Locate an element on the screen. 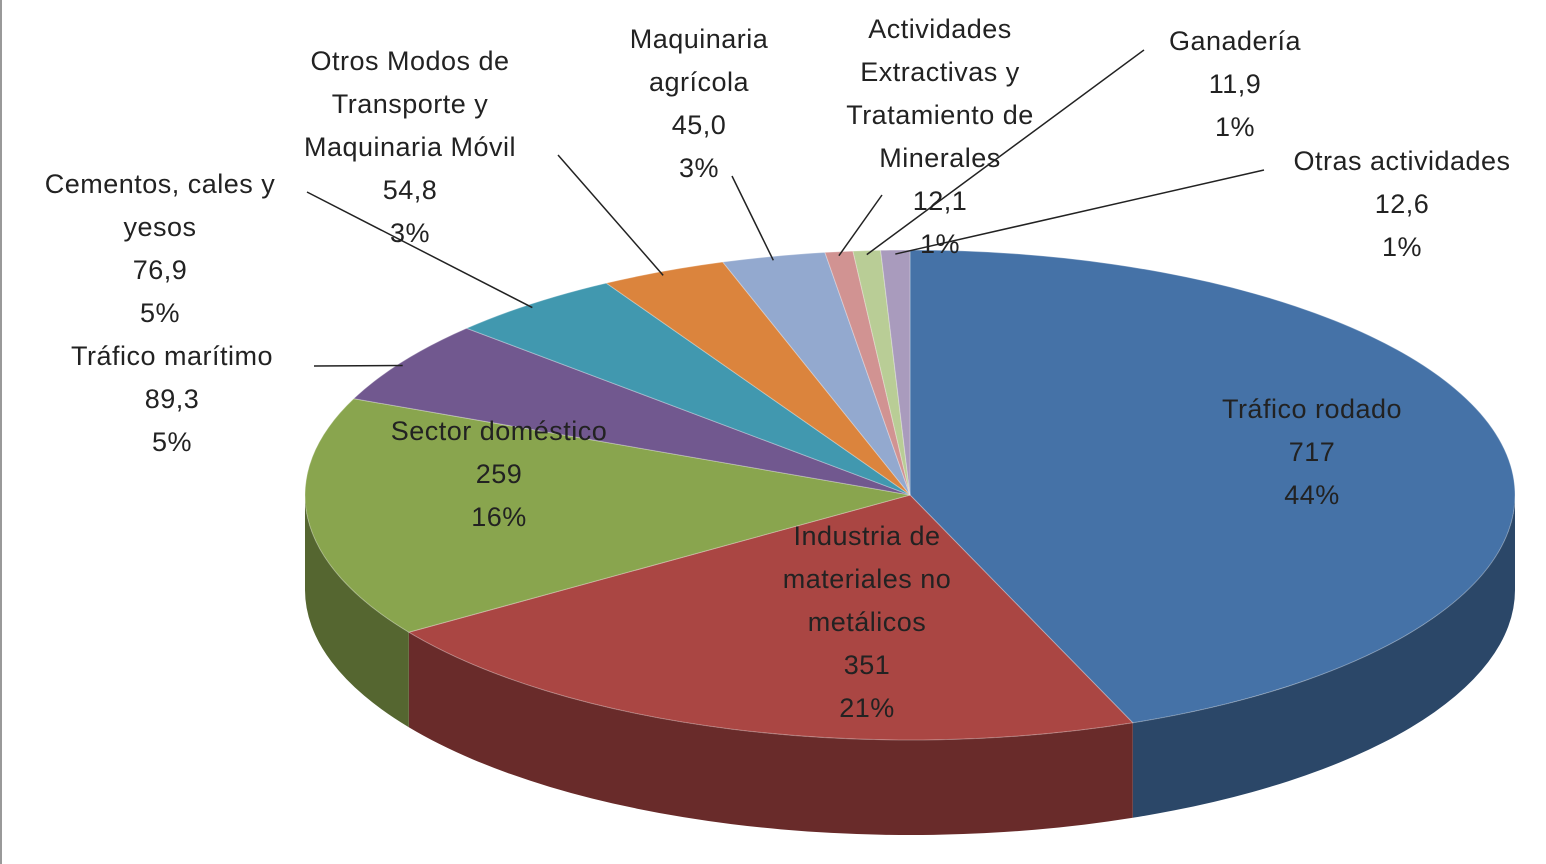 The image size is (1546, 864). percent-label: 16% is located at coordinates (499, 517).